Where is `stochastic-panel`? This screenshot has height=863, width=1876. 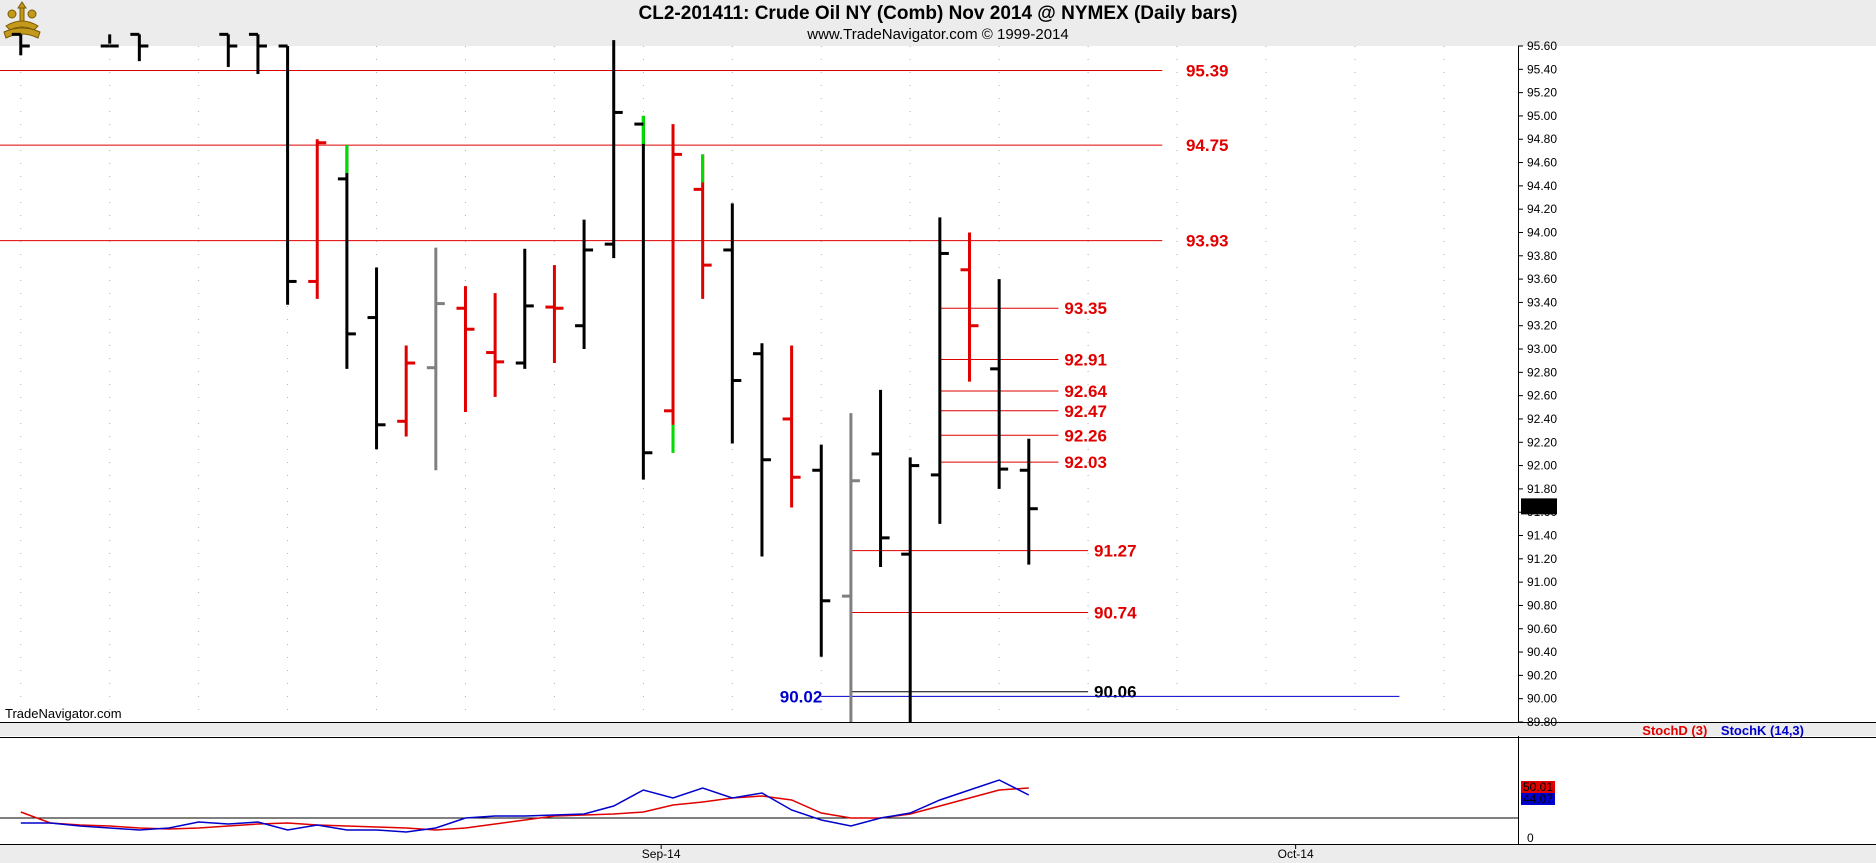
stochastic-panel is located at coordinates (759, 806).